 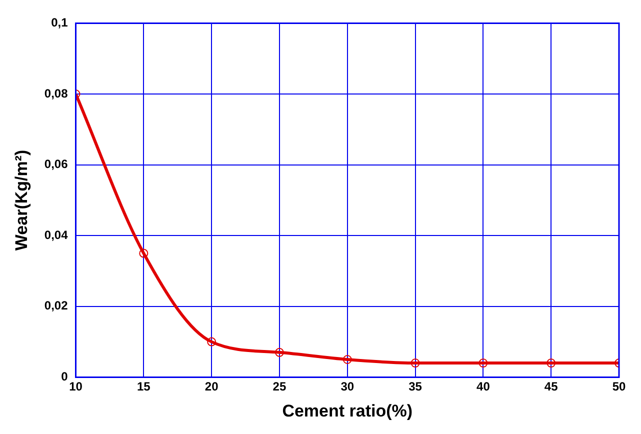 I want to click on x-tick-label: 15, so click(x=143, y=387).